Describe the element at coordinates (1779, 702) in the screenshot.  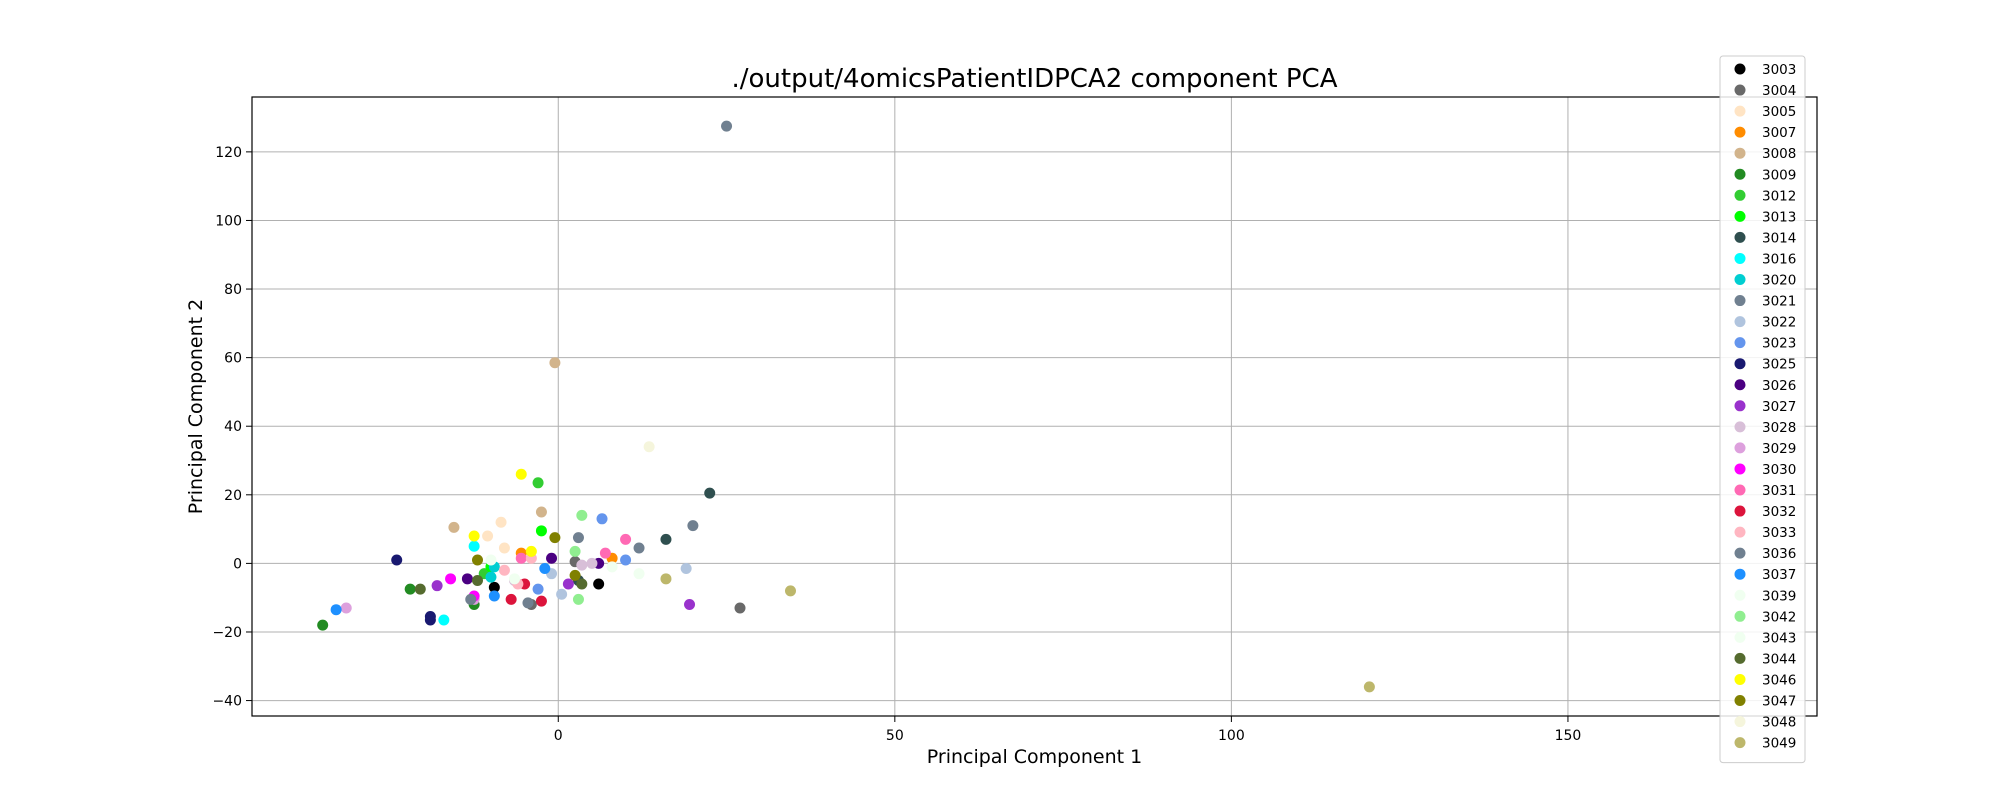
I see `legend-label: 3047` at that location.